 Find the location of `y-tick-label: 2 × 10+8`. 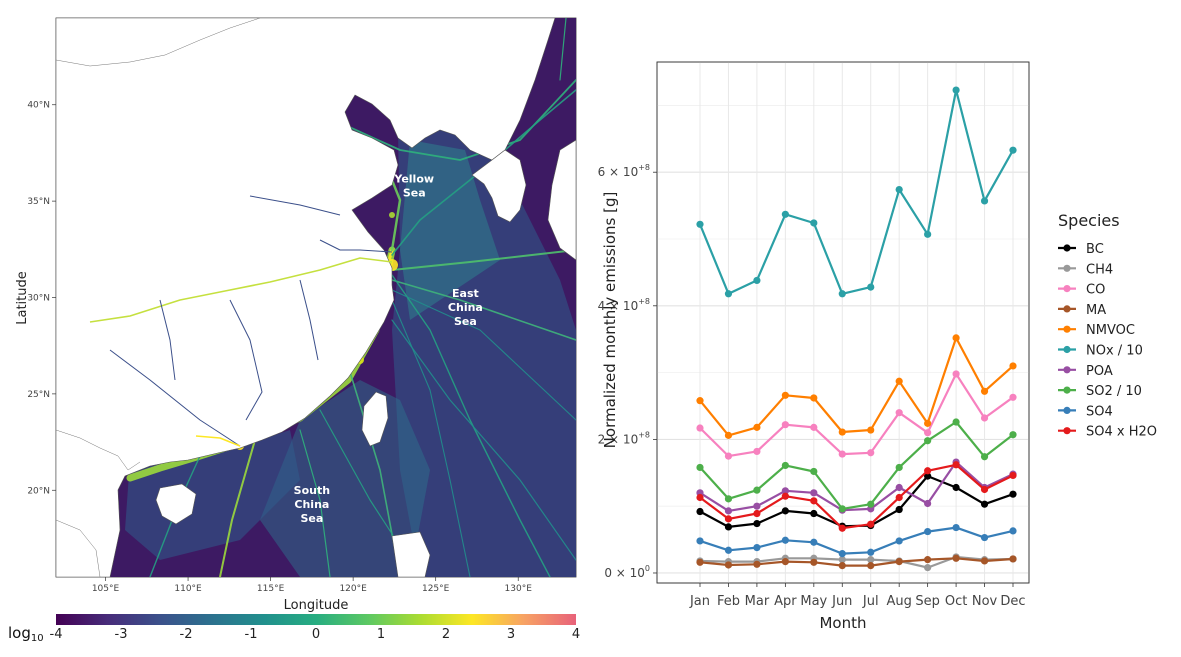

y-tick-label: 2 × 10+8 is located at coordinates (624, 438).